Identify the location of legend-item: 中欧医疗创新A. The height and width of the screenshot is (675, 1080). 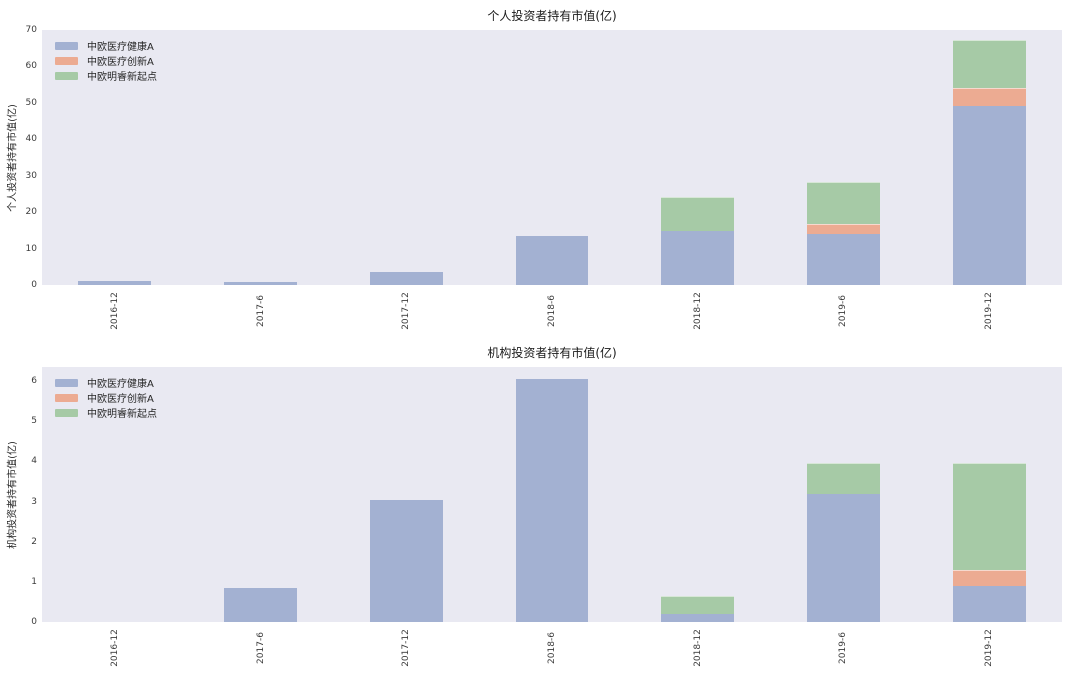
(106, 60).